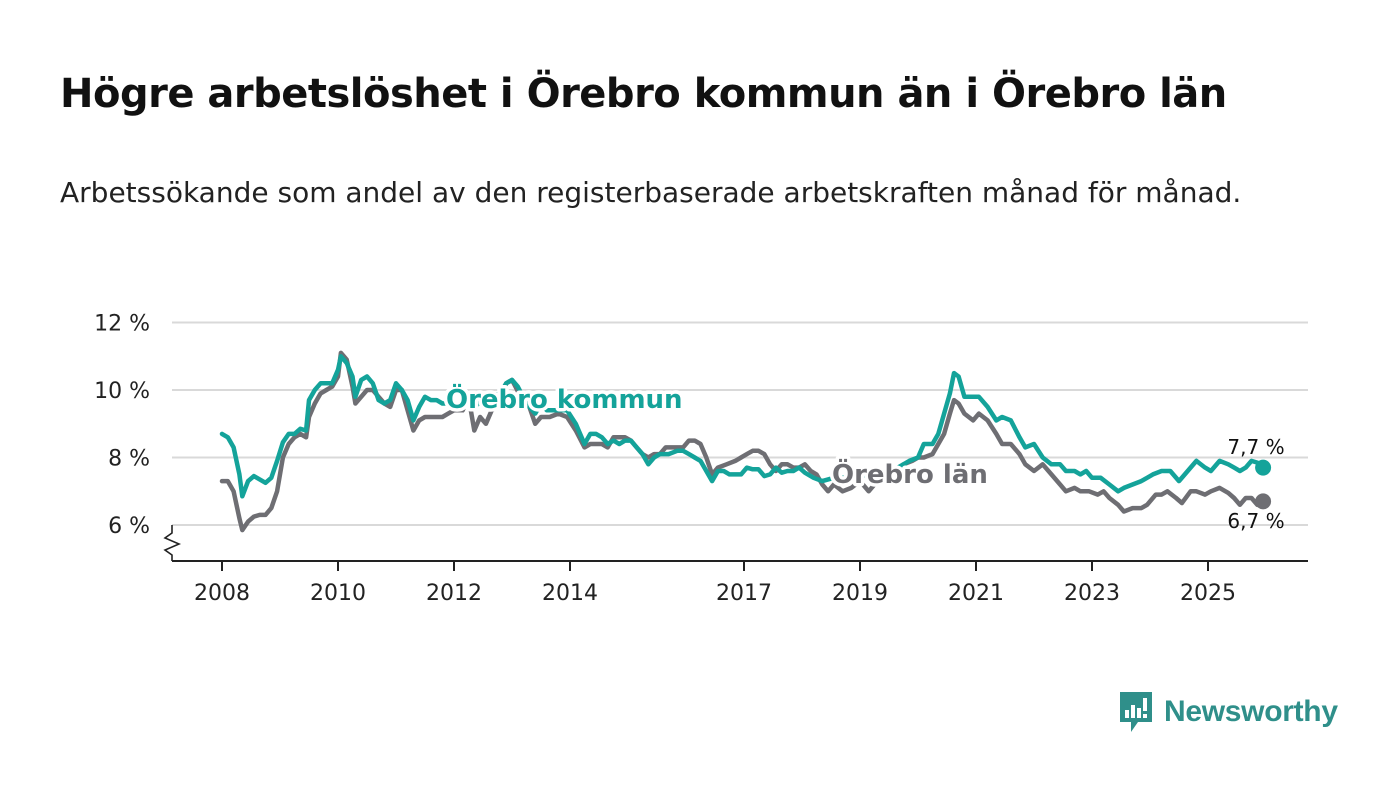 This screenshot has width=1400, height=794. I want to click on series-label-halo-lan: Örebro län, so click(910, 473).